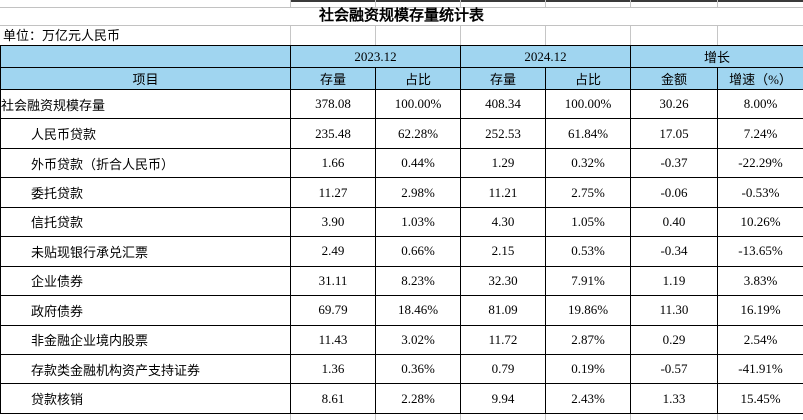 The width and height of the screenshot is (803, 420). Describe the element at coordinates (418, 251) in the screenshot. I see `value-cell: 0.66%` at that location.